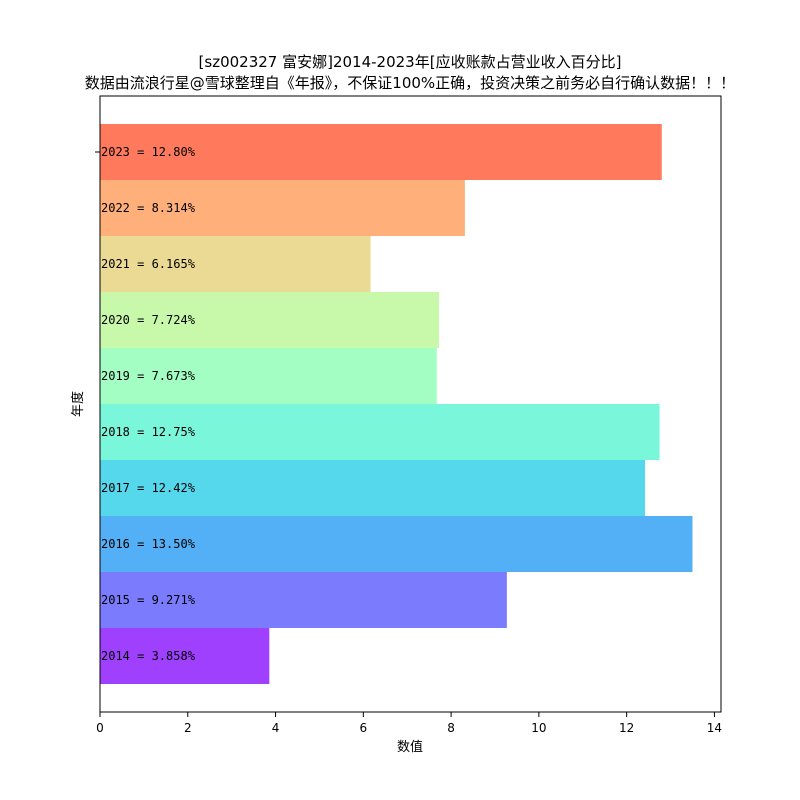 The height and width of the screenshot is (800, 800). What do you see at coordinates (148, 264) in the screenshot?
I see `bar-label-2021: 2021 = 6.165%` at bounding box center [148, 264].